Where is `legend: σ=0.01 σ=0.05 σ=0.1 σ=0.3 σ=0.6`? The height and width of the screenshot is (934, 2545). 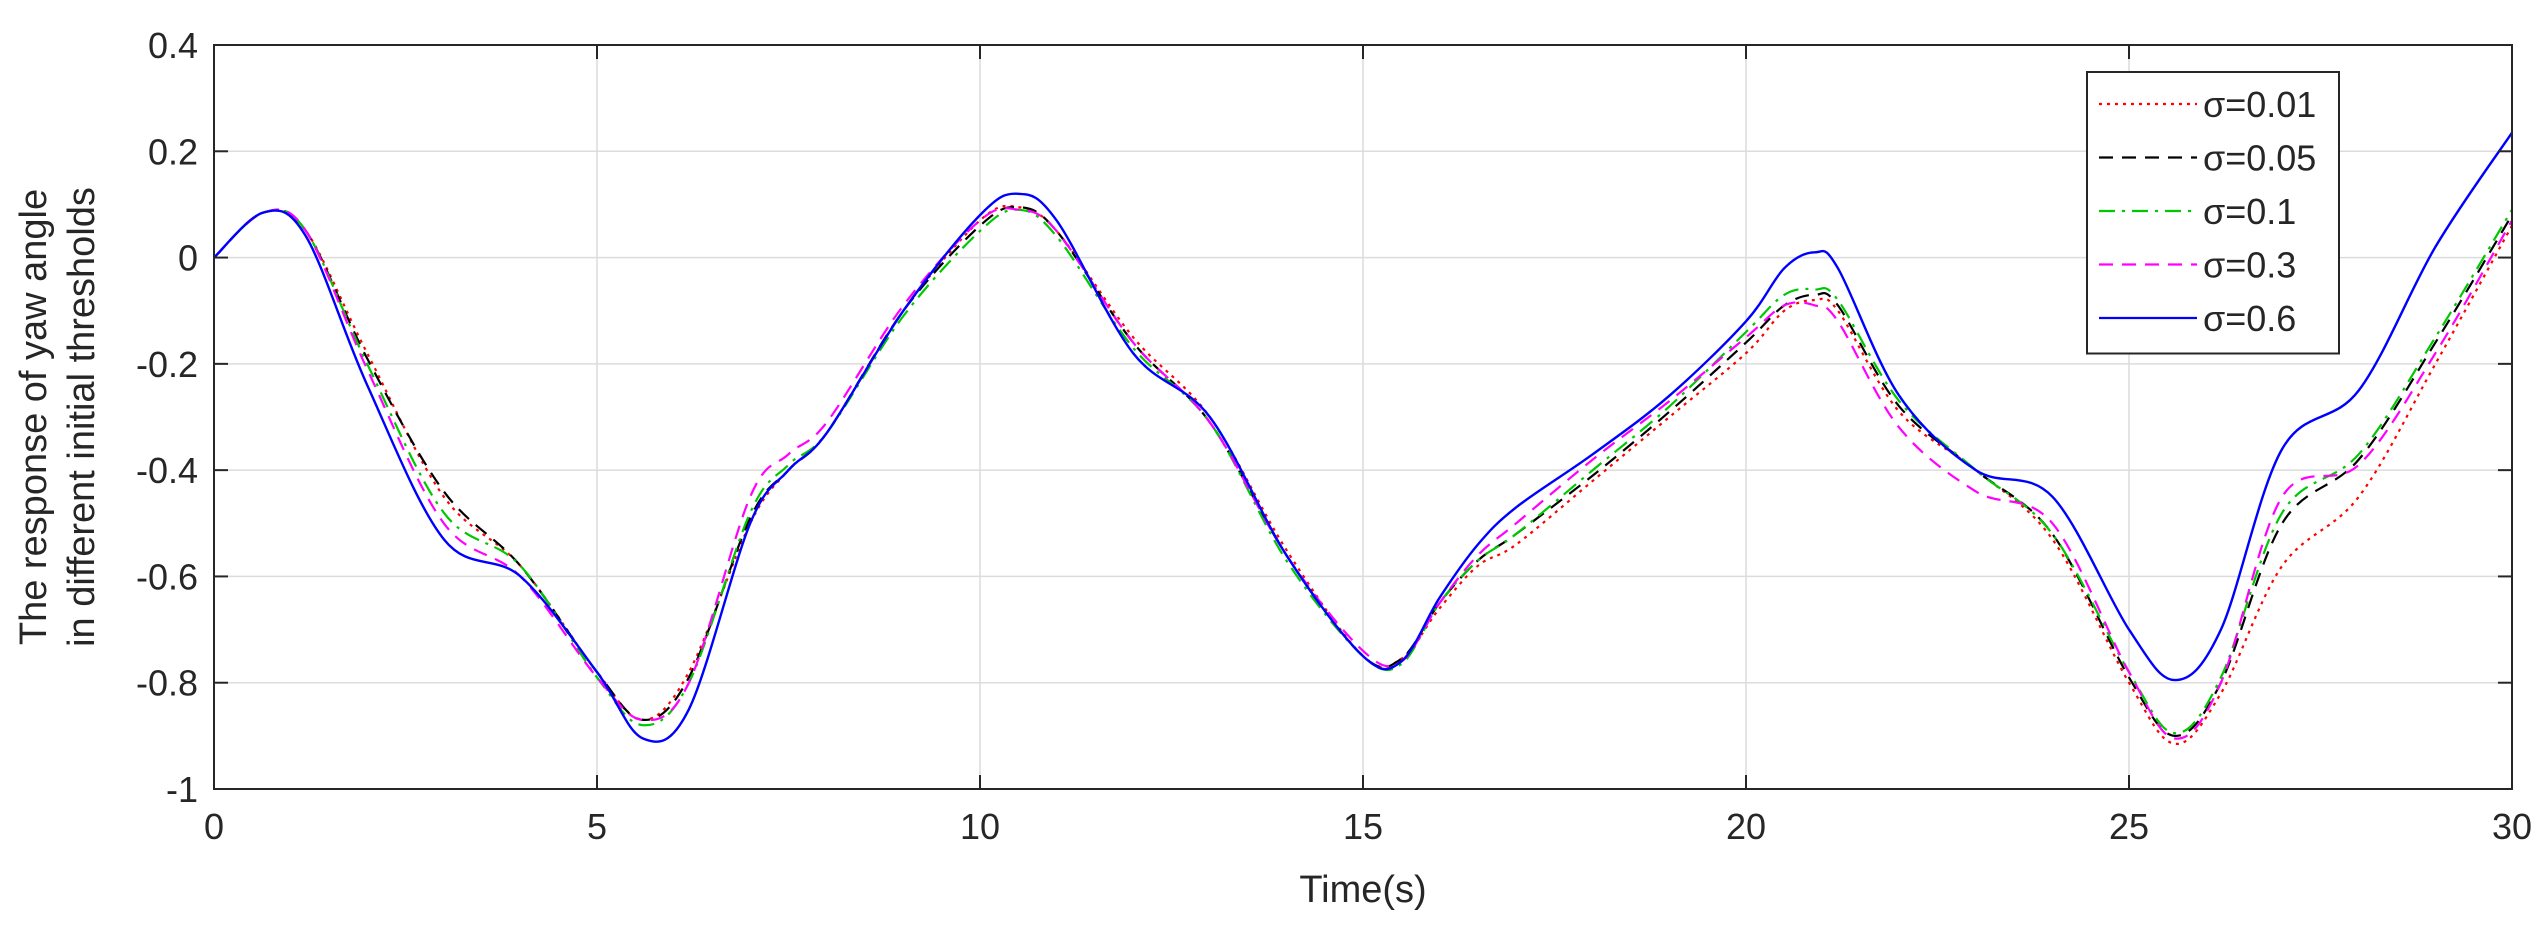 legend: σ=0.01 σ=0.05 σ=0.1 σ=0.3 σ=0.6 is located at coordinates (2213, 213).